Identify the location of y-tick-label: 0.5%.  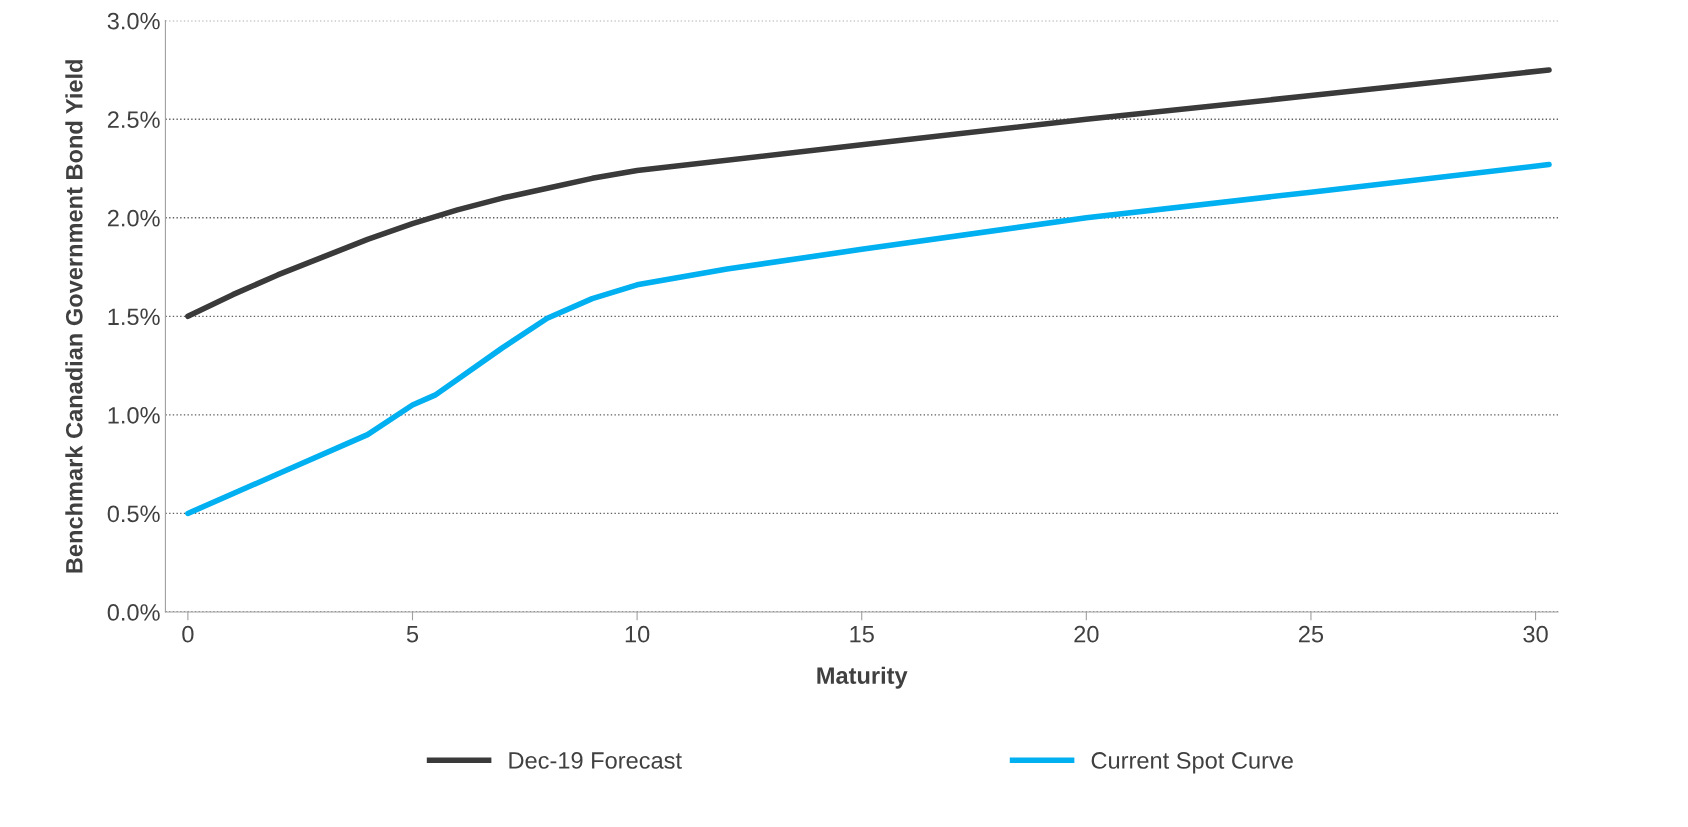
(133, 514).